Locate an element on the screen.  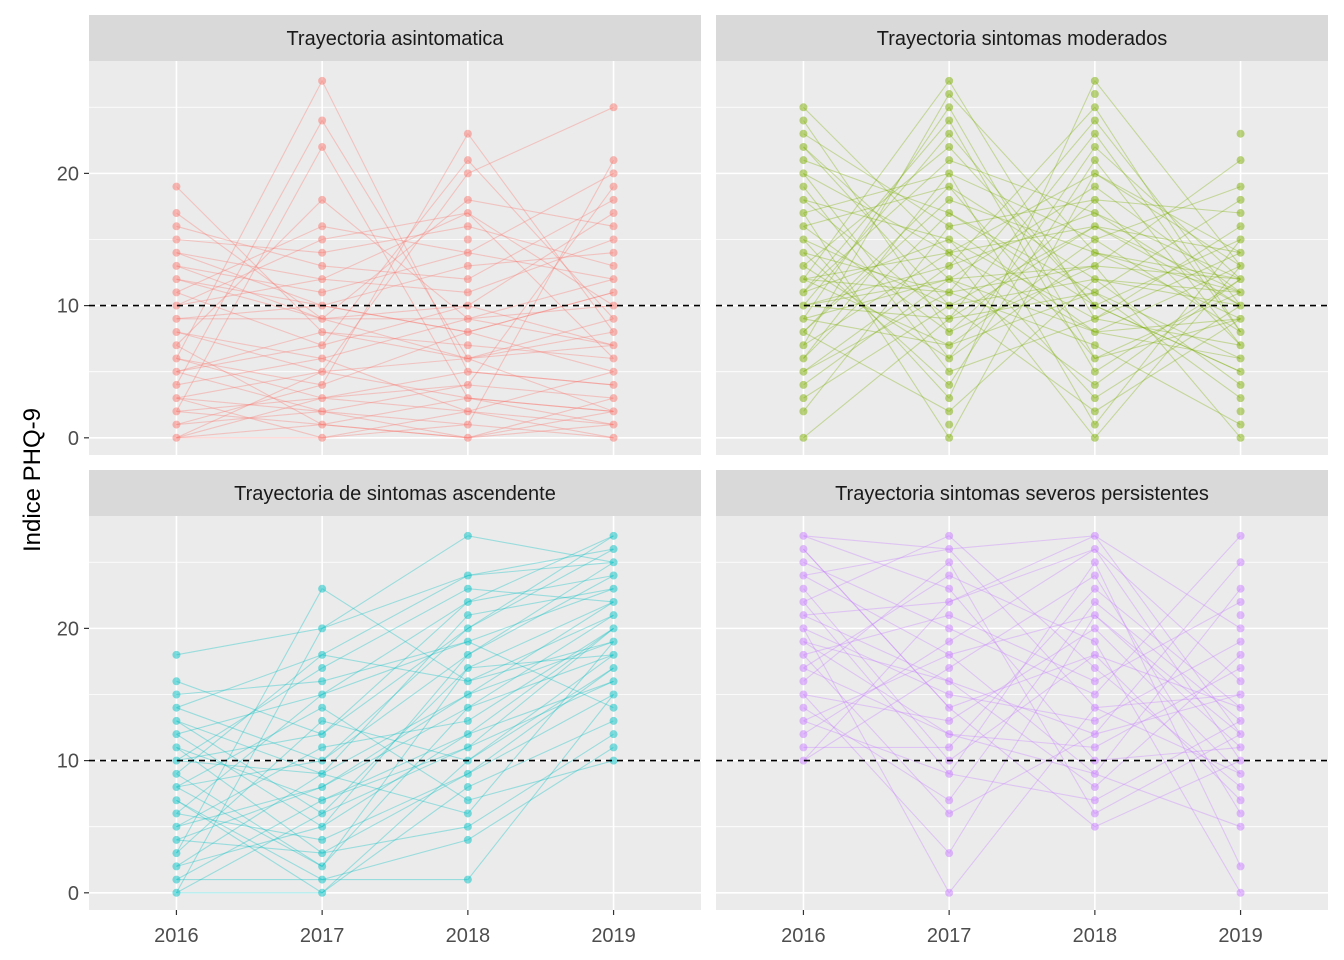
y-tick-label: 0 is located at coordinates (73, 894).